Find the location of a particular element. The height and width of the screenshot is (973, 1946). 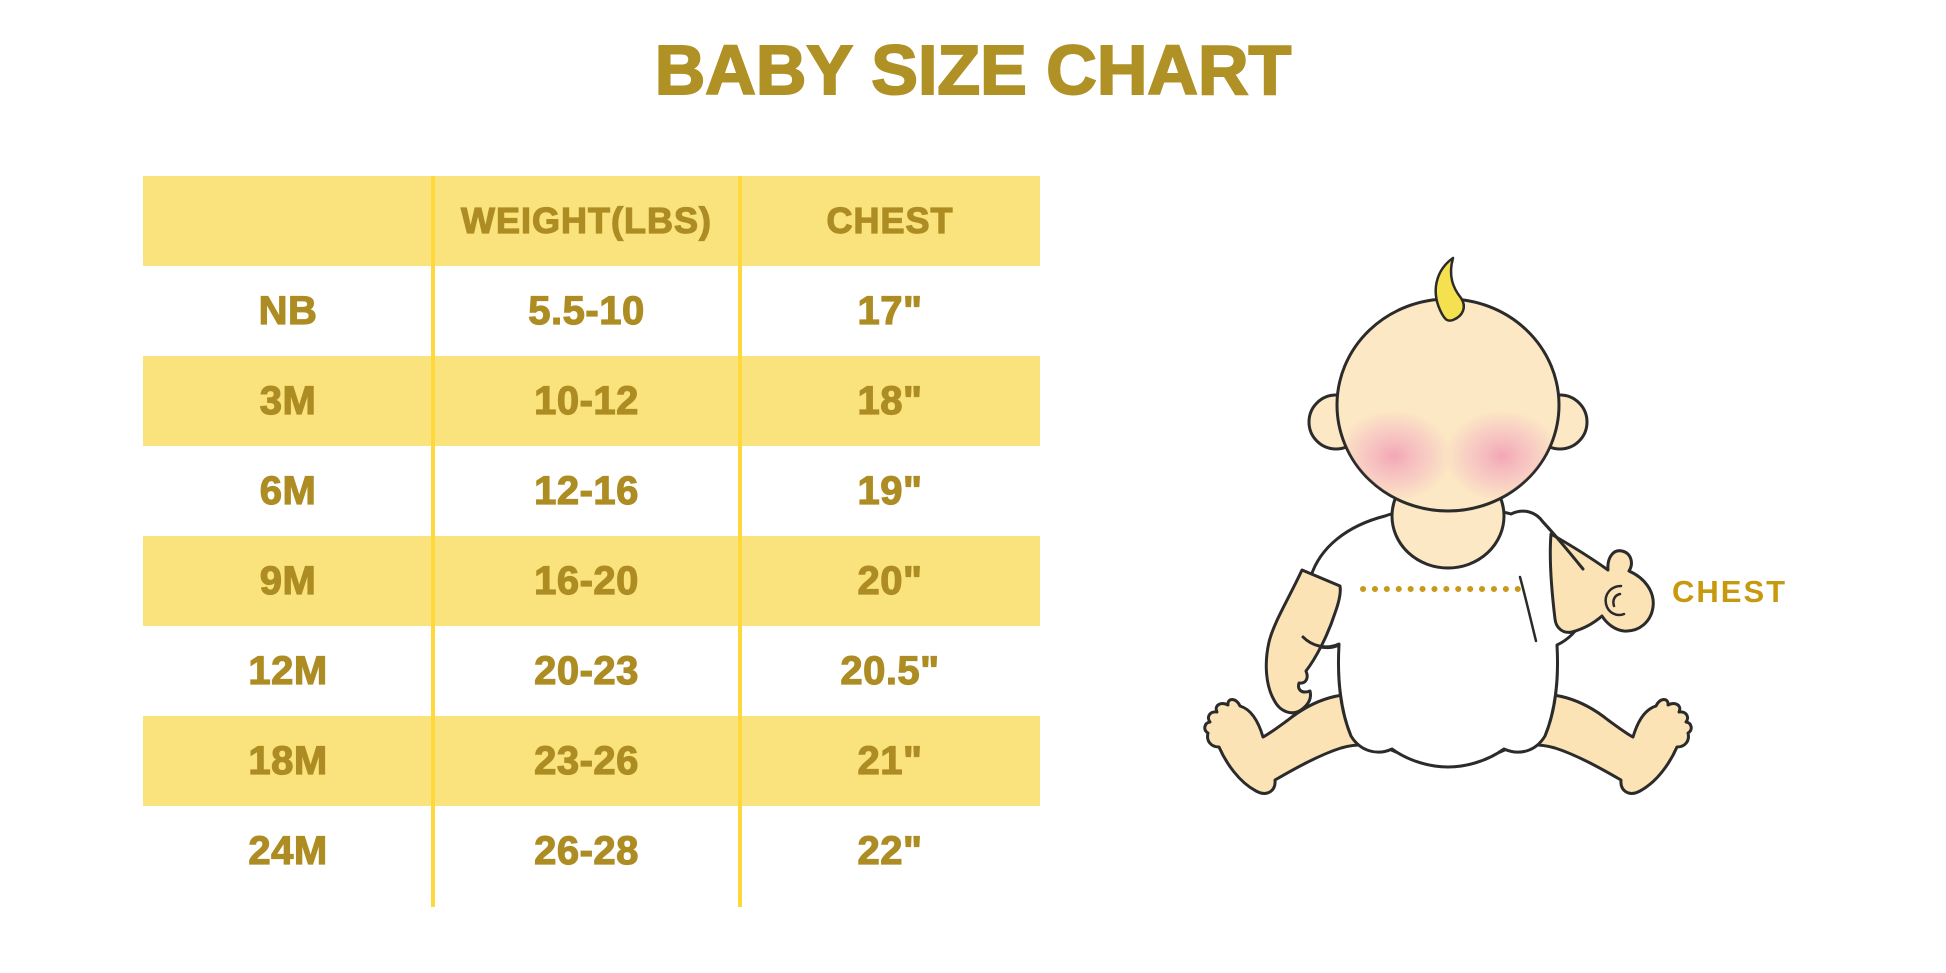

chest-cell: 21" is located at coordinates (890, 760).